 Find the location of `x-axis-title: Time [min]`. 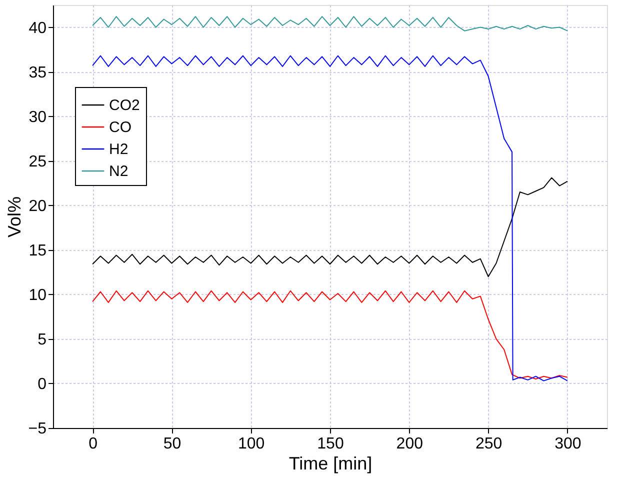

x-axis-title: Time [min] is located at coordinates (330, 464).